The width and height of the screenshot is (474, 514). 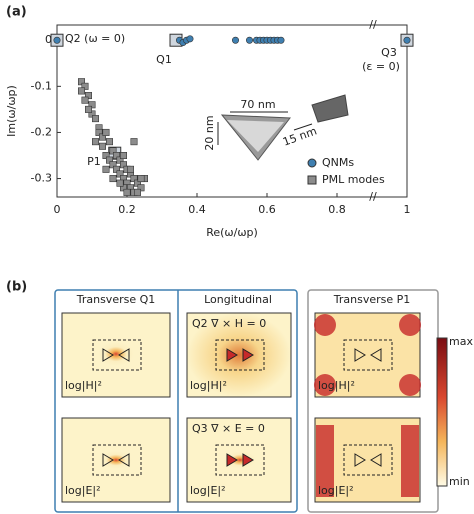 I want to click on dimension-label: 20 nm, so click(x=209, y=132).